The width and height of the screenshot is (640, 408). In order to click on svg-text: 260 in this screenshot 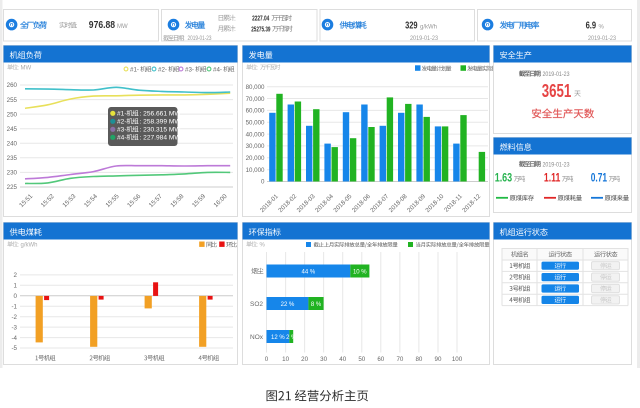, I will do `click(12, 85)`.